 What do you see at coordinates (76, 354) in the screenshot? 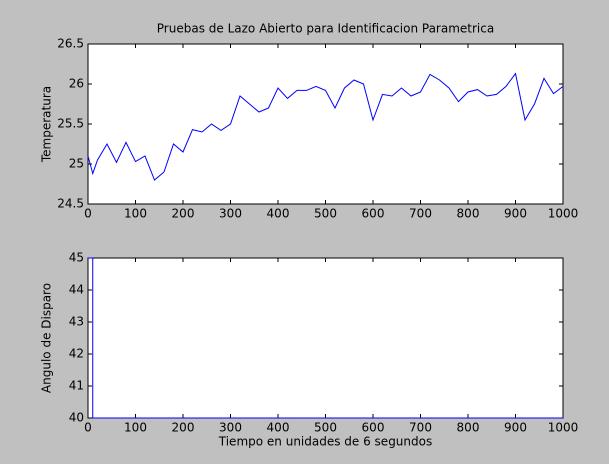
I see `y-tick-label: 42` at bounding box center [76, 354].